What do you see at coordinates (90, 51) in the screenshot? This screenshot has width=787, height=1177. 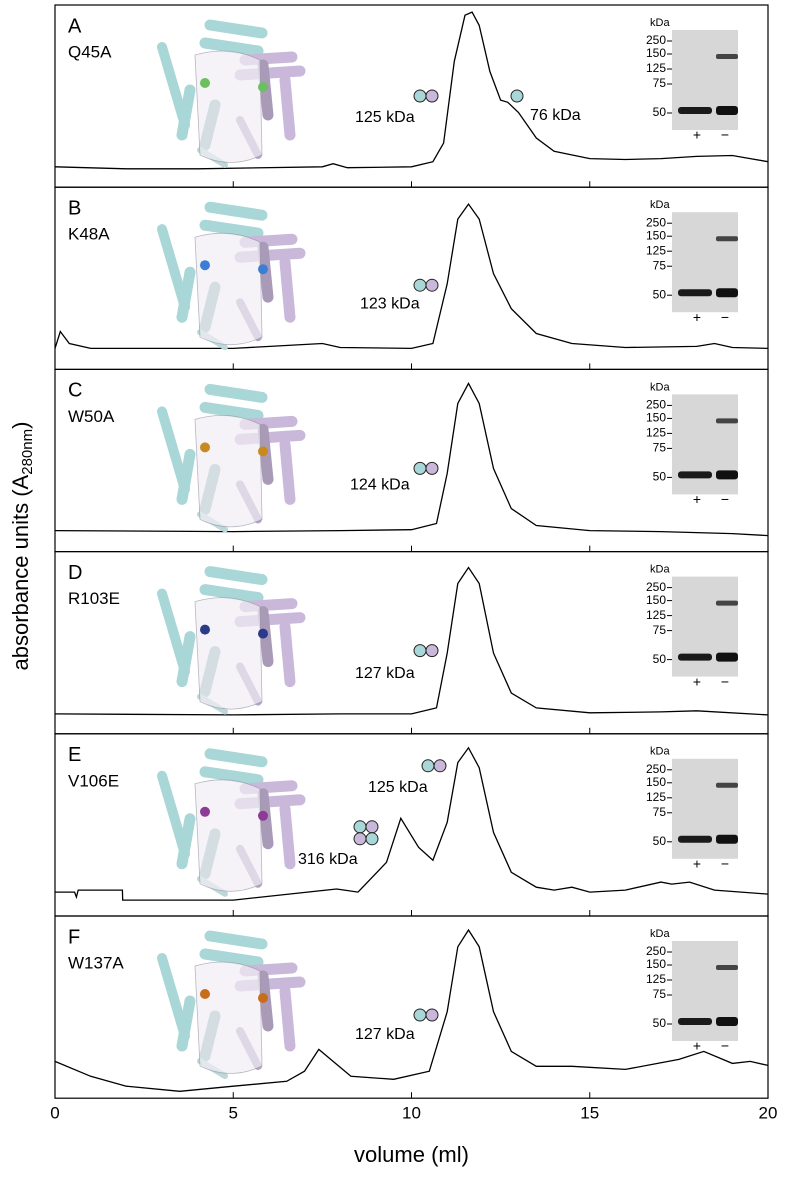 I see `mutant-label: Q45A` at bounding box center [90, 51].